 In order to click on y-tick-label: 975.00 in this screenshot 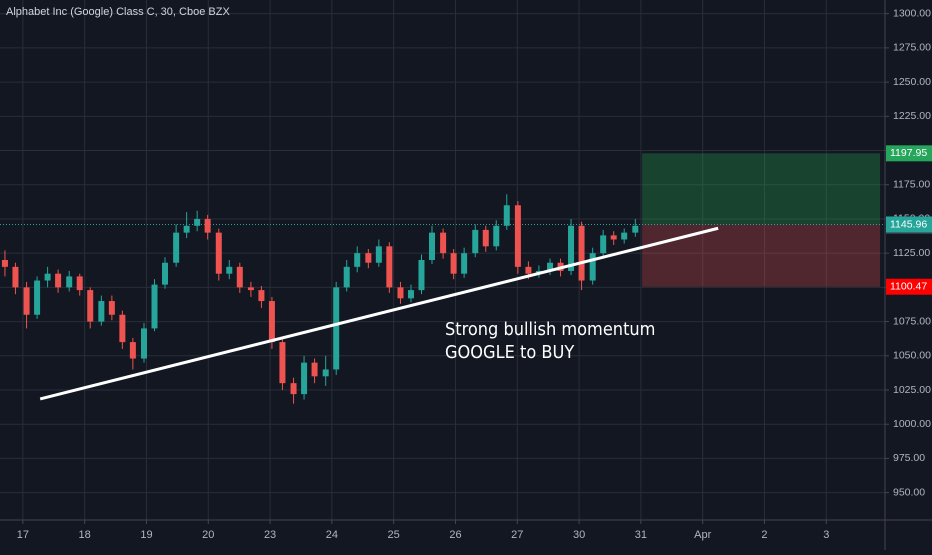, I will do `click(909, 458)`.